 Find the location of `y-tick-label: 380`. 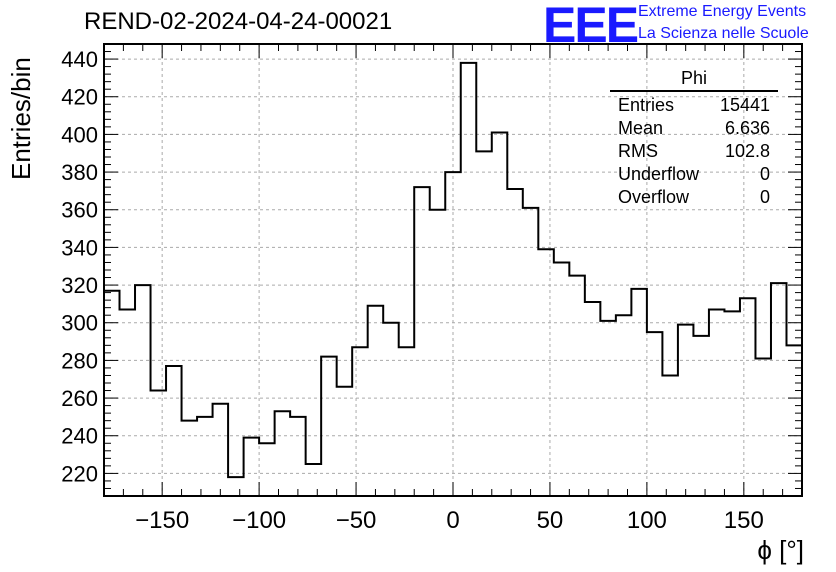

y-tick-label: 380 is located at coordinates (79, 172).